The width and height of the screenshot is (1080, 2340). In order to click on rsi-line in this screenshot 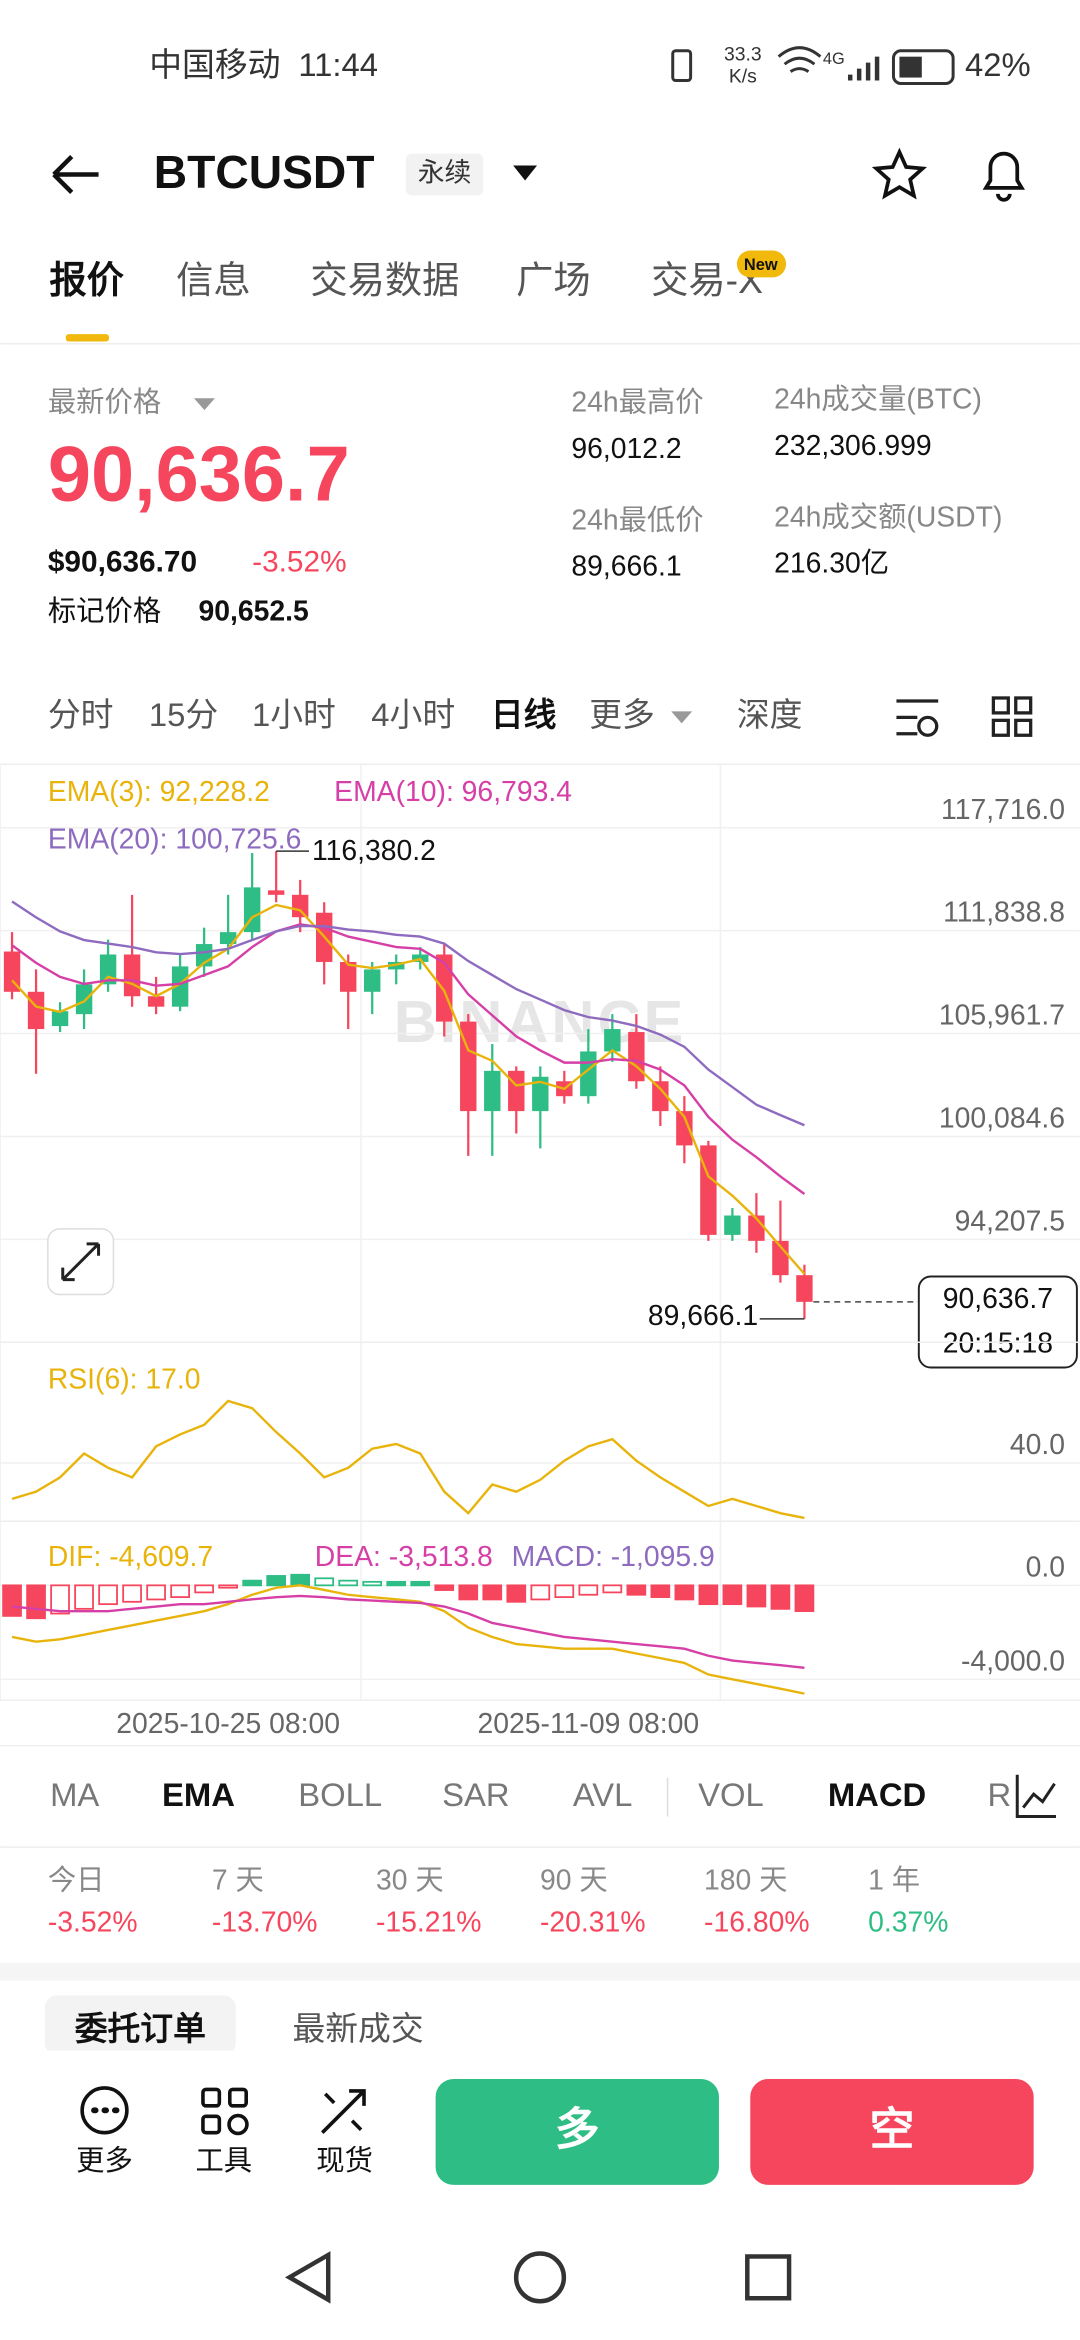, I will do `click(408, 1459)`.